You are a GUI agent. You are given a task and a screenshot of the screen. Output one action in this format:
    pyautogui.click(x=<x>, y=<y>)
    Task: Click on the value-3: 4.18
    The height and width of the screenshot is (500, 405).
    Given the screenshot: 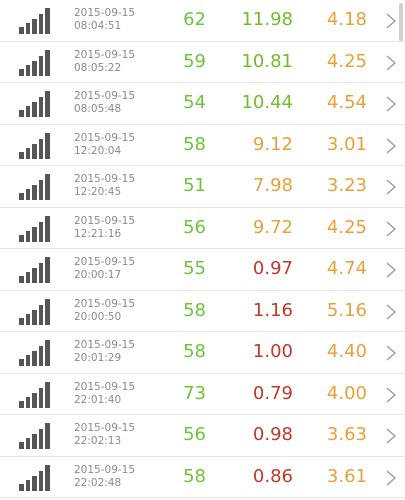 What is the action you would take?
    pyautogui.click(x=346, y=19)
    